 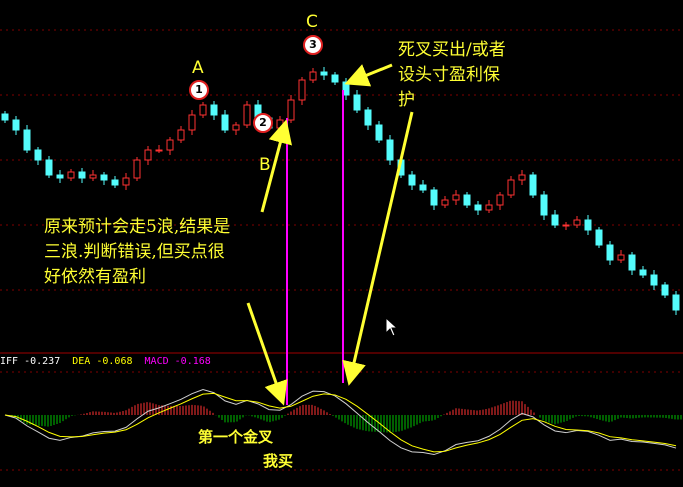 I want to click on macd-label: MACD, so click(x=156, y=361).